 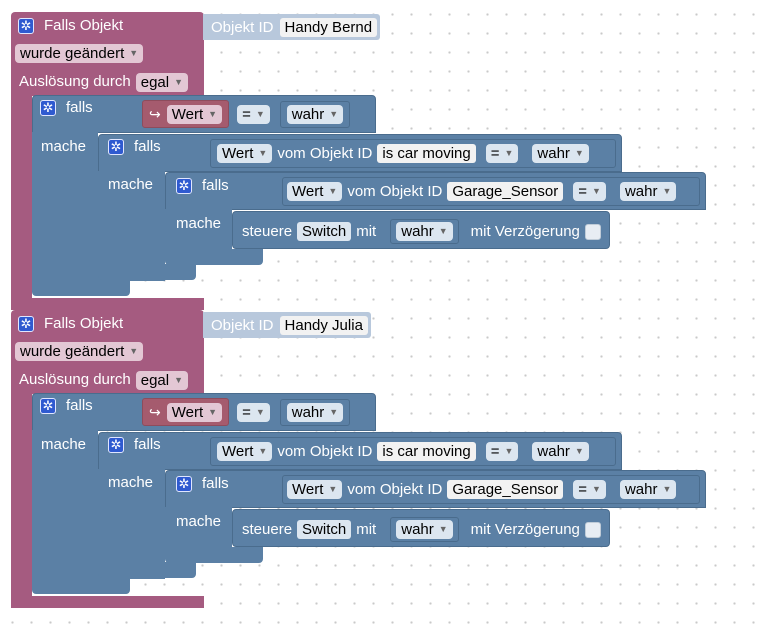 I want to click on event-side-bar, so click(x=21, y=493).